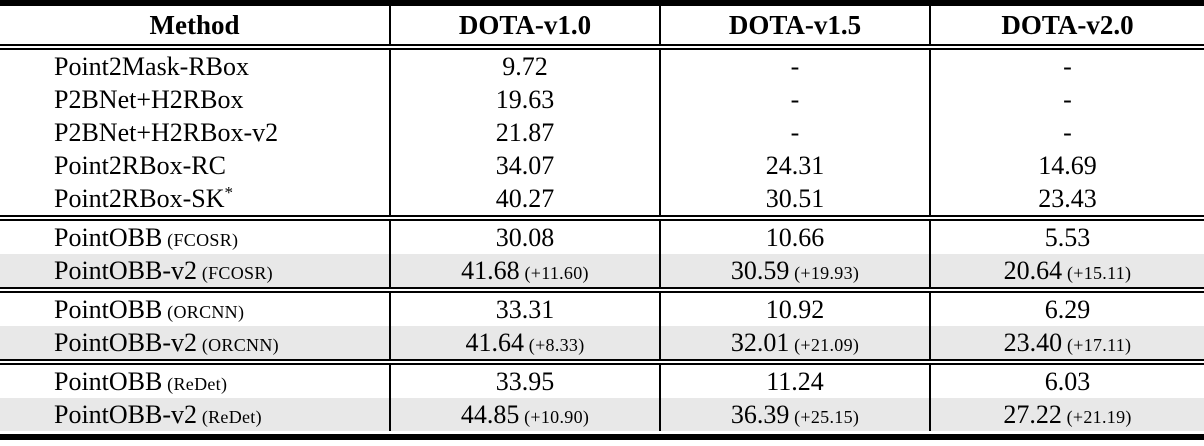  Describe the element at coordinates (229, 192) in the screenshot. I see `method-superscript: *` at that location.